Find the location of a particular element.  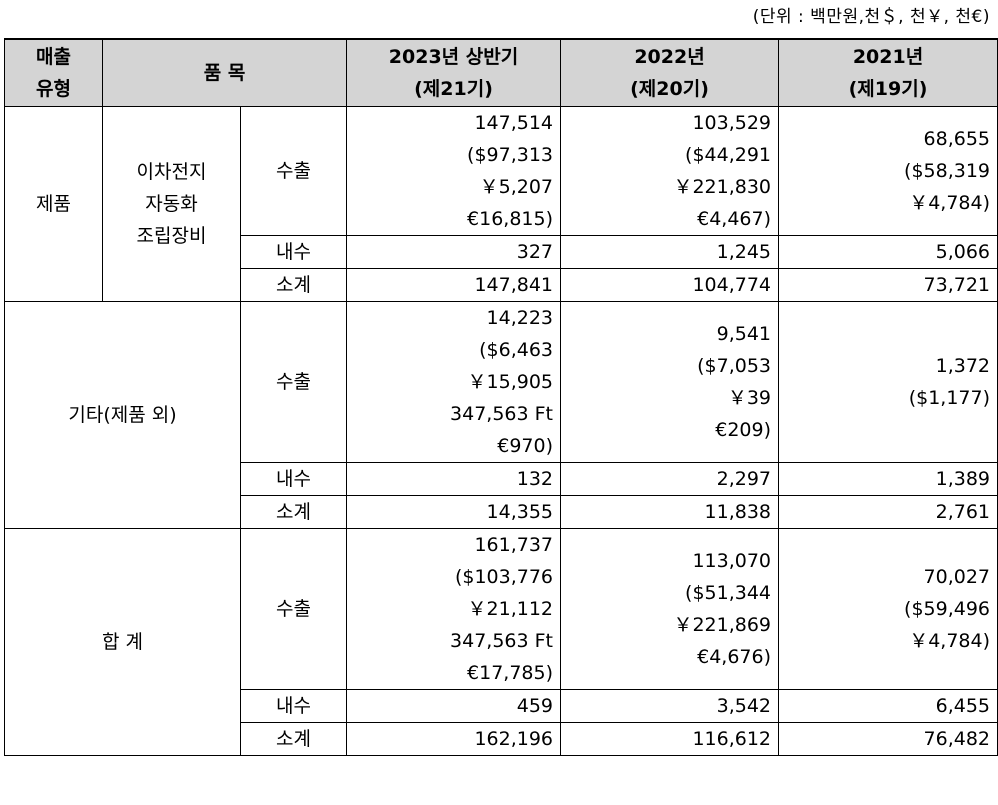

value-2023-h1: 162,196 is located at coordinates (454, 739).